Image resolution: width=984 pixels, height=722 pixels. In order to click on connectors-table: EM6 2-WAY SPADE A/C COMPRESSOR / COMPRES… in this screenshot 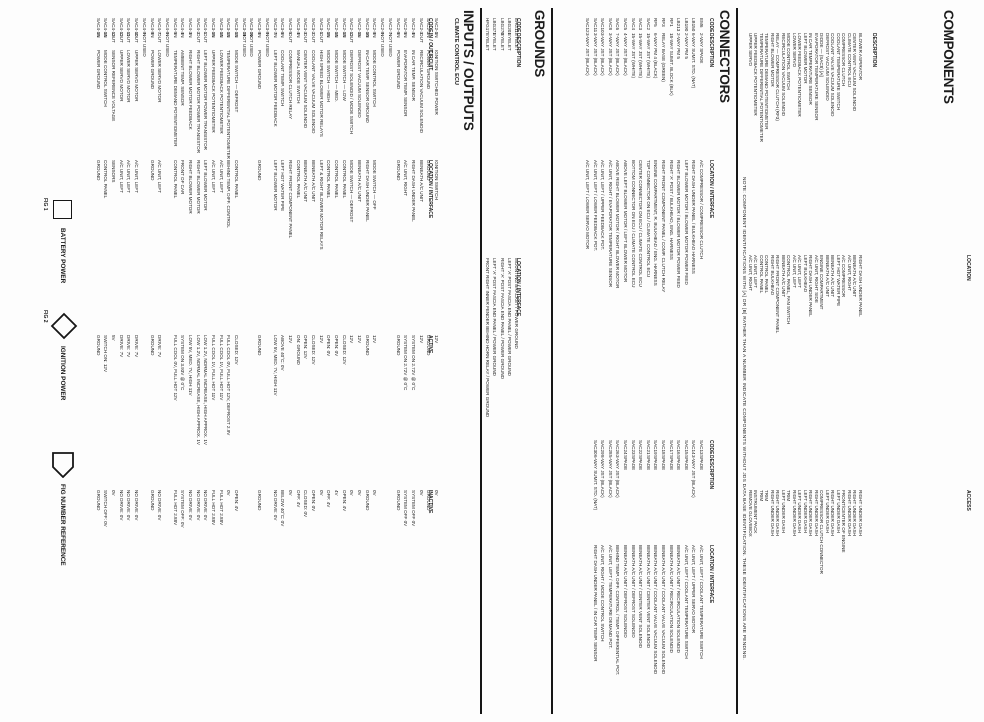, I will do `click(643, 361)`.